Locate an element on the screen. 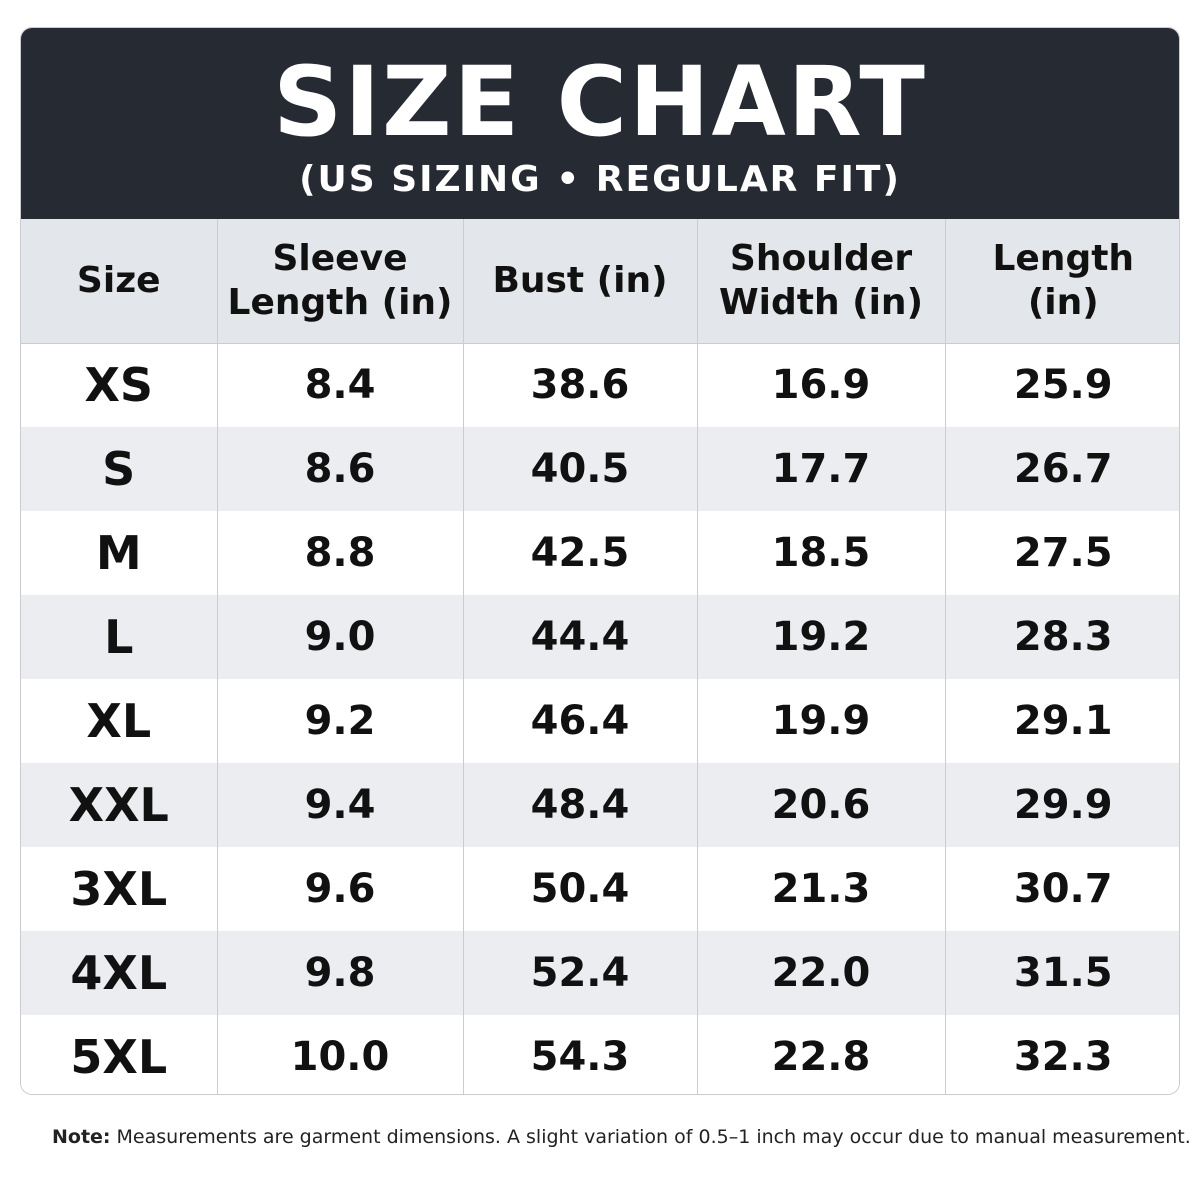 This screenshot has width=1200, height=1200. shoulder-width-cell: 17.7 is located at coordinates (821, 469).